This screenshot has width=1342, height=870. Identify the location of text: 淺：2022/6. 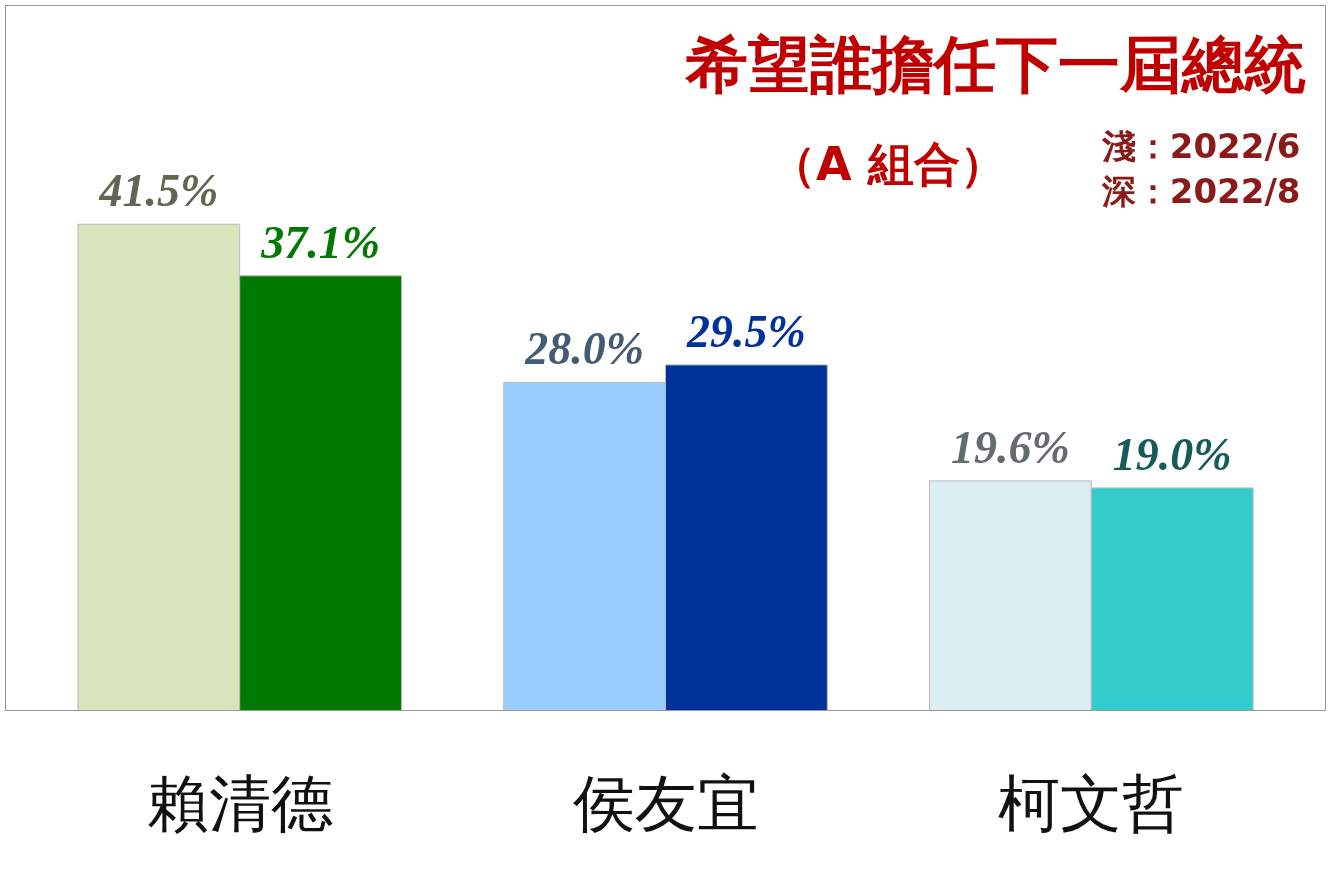
(1200, 145).